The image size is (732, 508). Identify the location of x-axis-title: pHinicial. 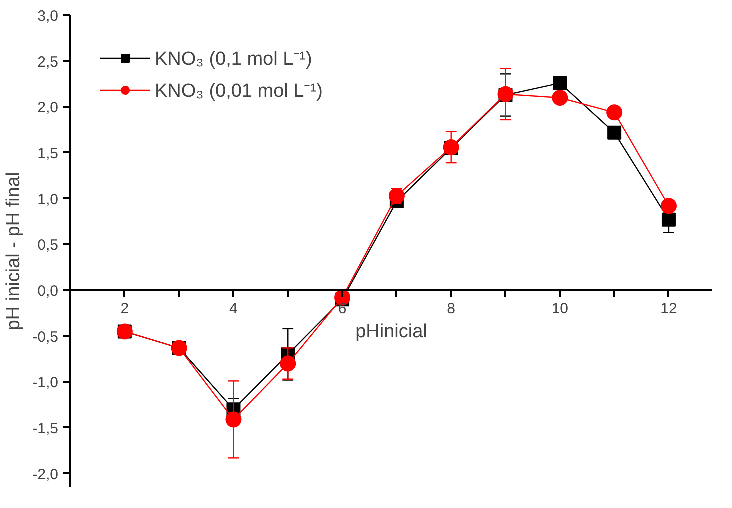
(392, 332).